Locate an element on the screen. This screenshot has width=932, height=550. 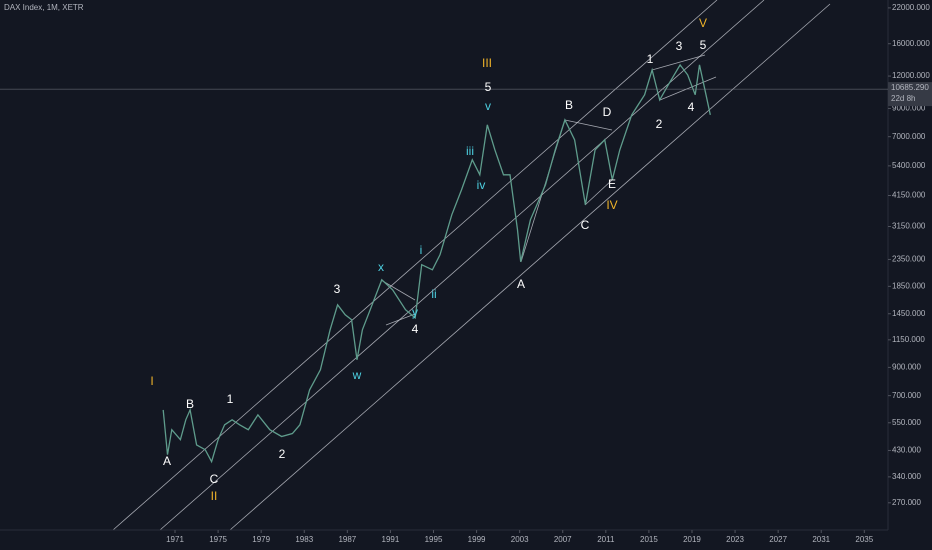
wave-label: D is located at coordinates (607, 112).